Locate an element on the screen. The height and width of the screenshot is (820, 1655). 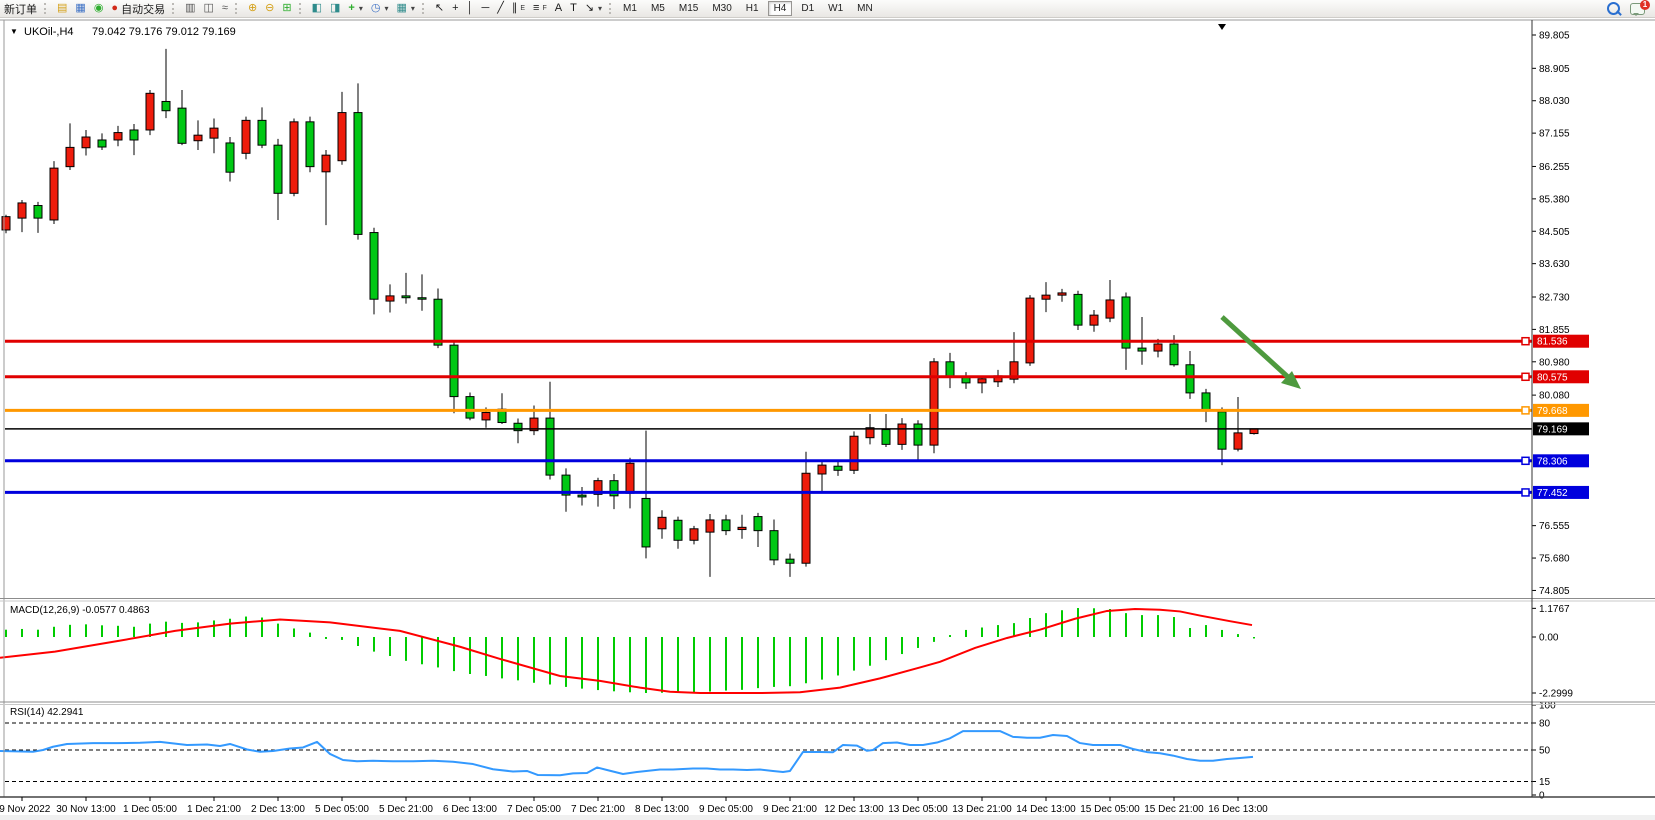
timeframe-M1: M1 is located at coordinates (630, 8).